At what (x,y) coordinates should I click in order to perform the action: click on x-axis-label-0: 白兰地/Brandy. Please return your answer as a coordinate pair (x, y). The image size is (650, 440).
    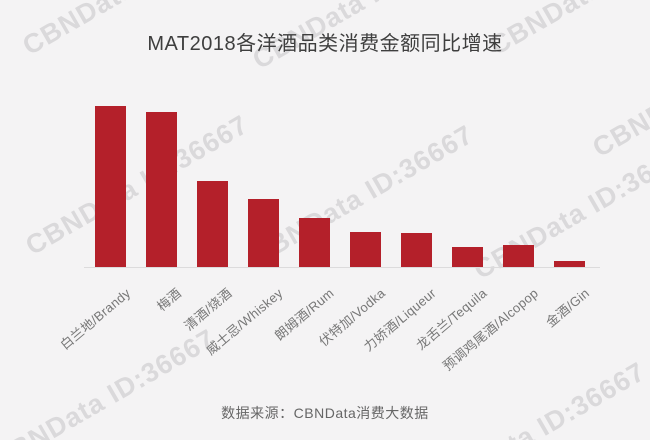
    Looking at the image, I should click on (95, 319).